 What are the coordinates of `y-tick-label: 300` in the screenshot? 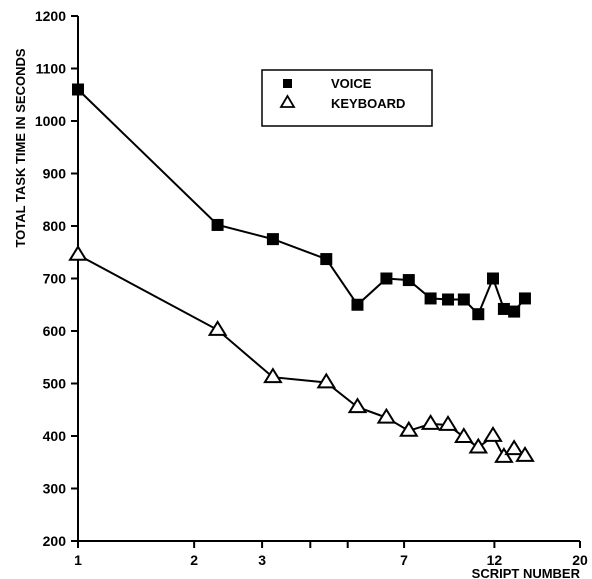 It's located at (55, 489).